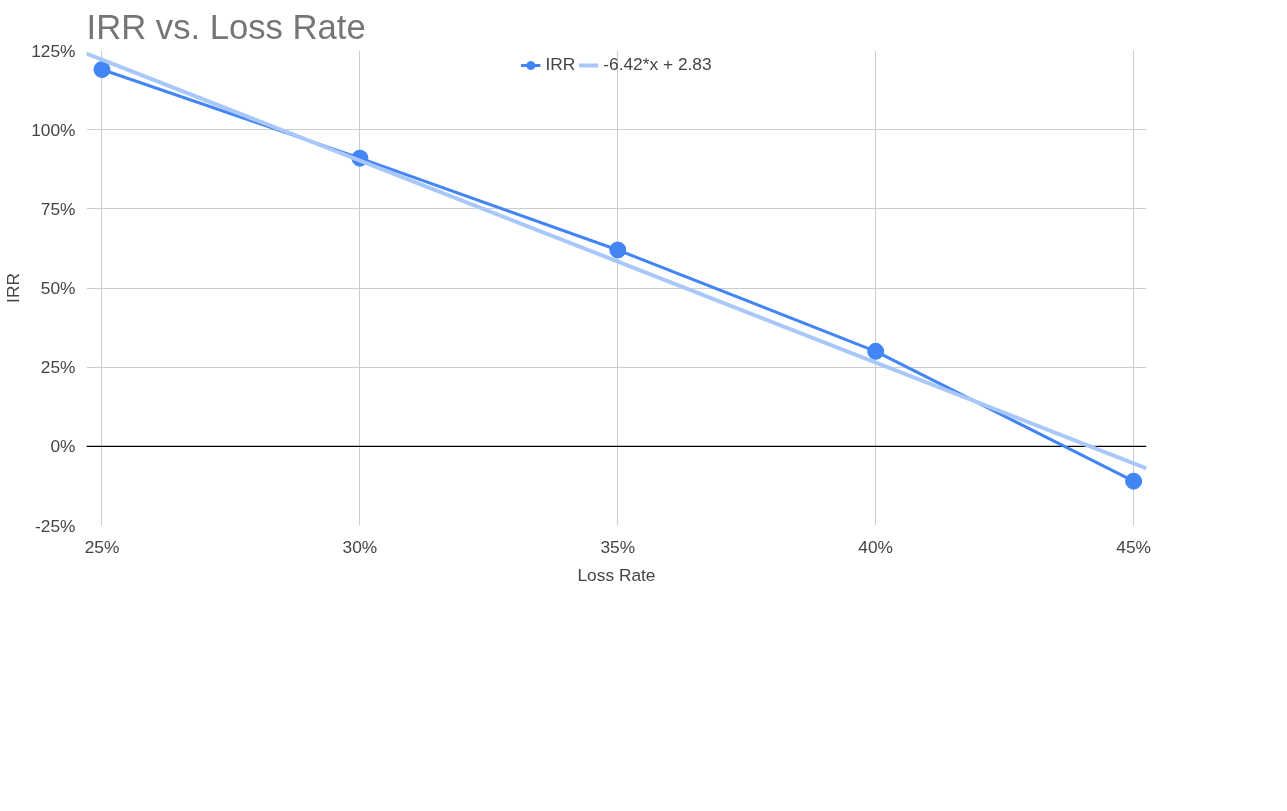 The image size is (1287, 811). Describe the element at coordinates (560, 64) in the screenshot. I see `legend-label: IRR` at that location.